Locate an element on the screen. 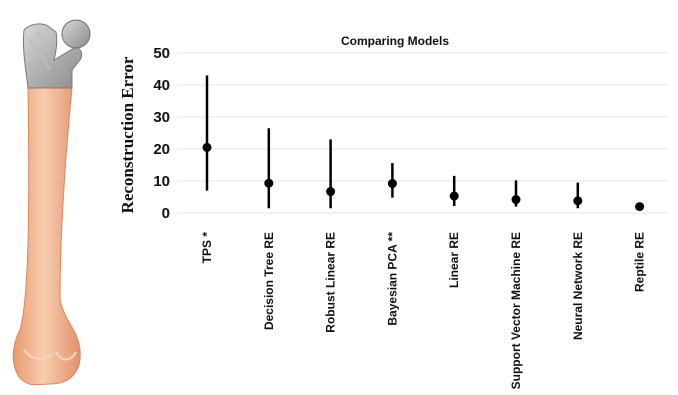 This screenshot has height=395, width=678. x-tick-label: Robust Linear RE is located at coordinates (331, 282).